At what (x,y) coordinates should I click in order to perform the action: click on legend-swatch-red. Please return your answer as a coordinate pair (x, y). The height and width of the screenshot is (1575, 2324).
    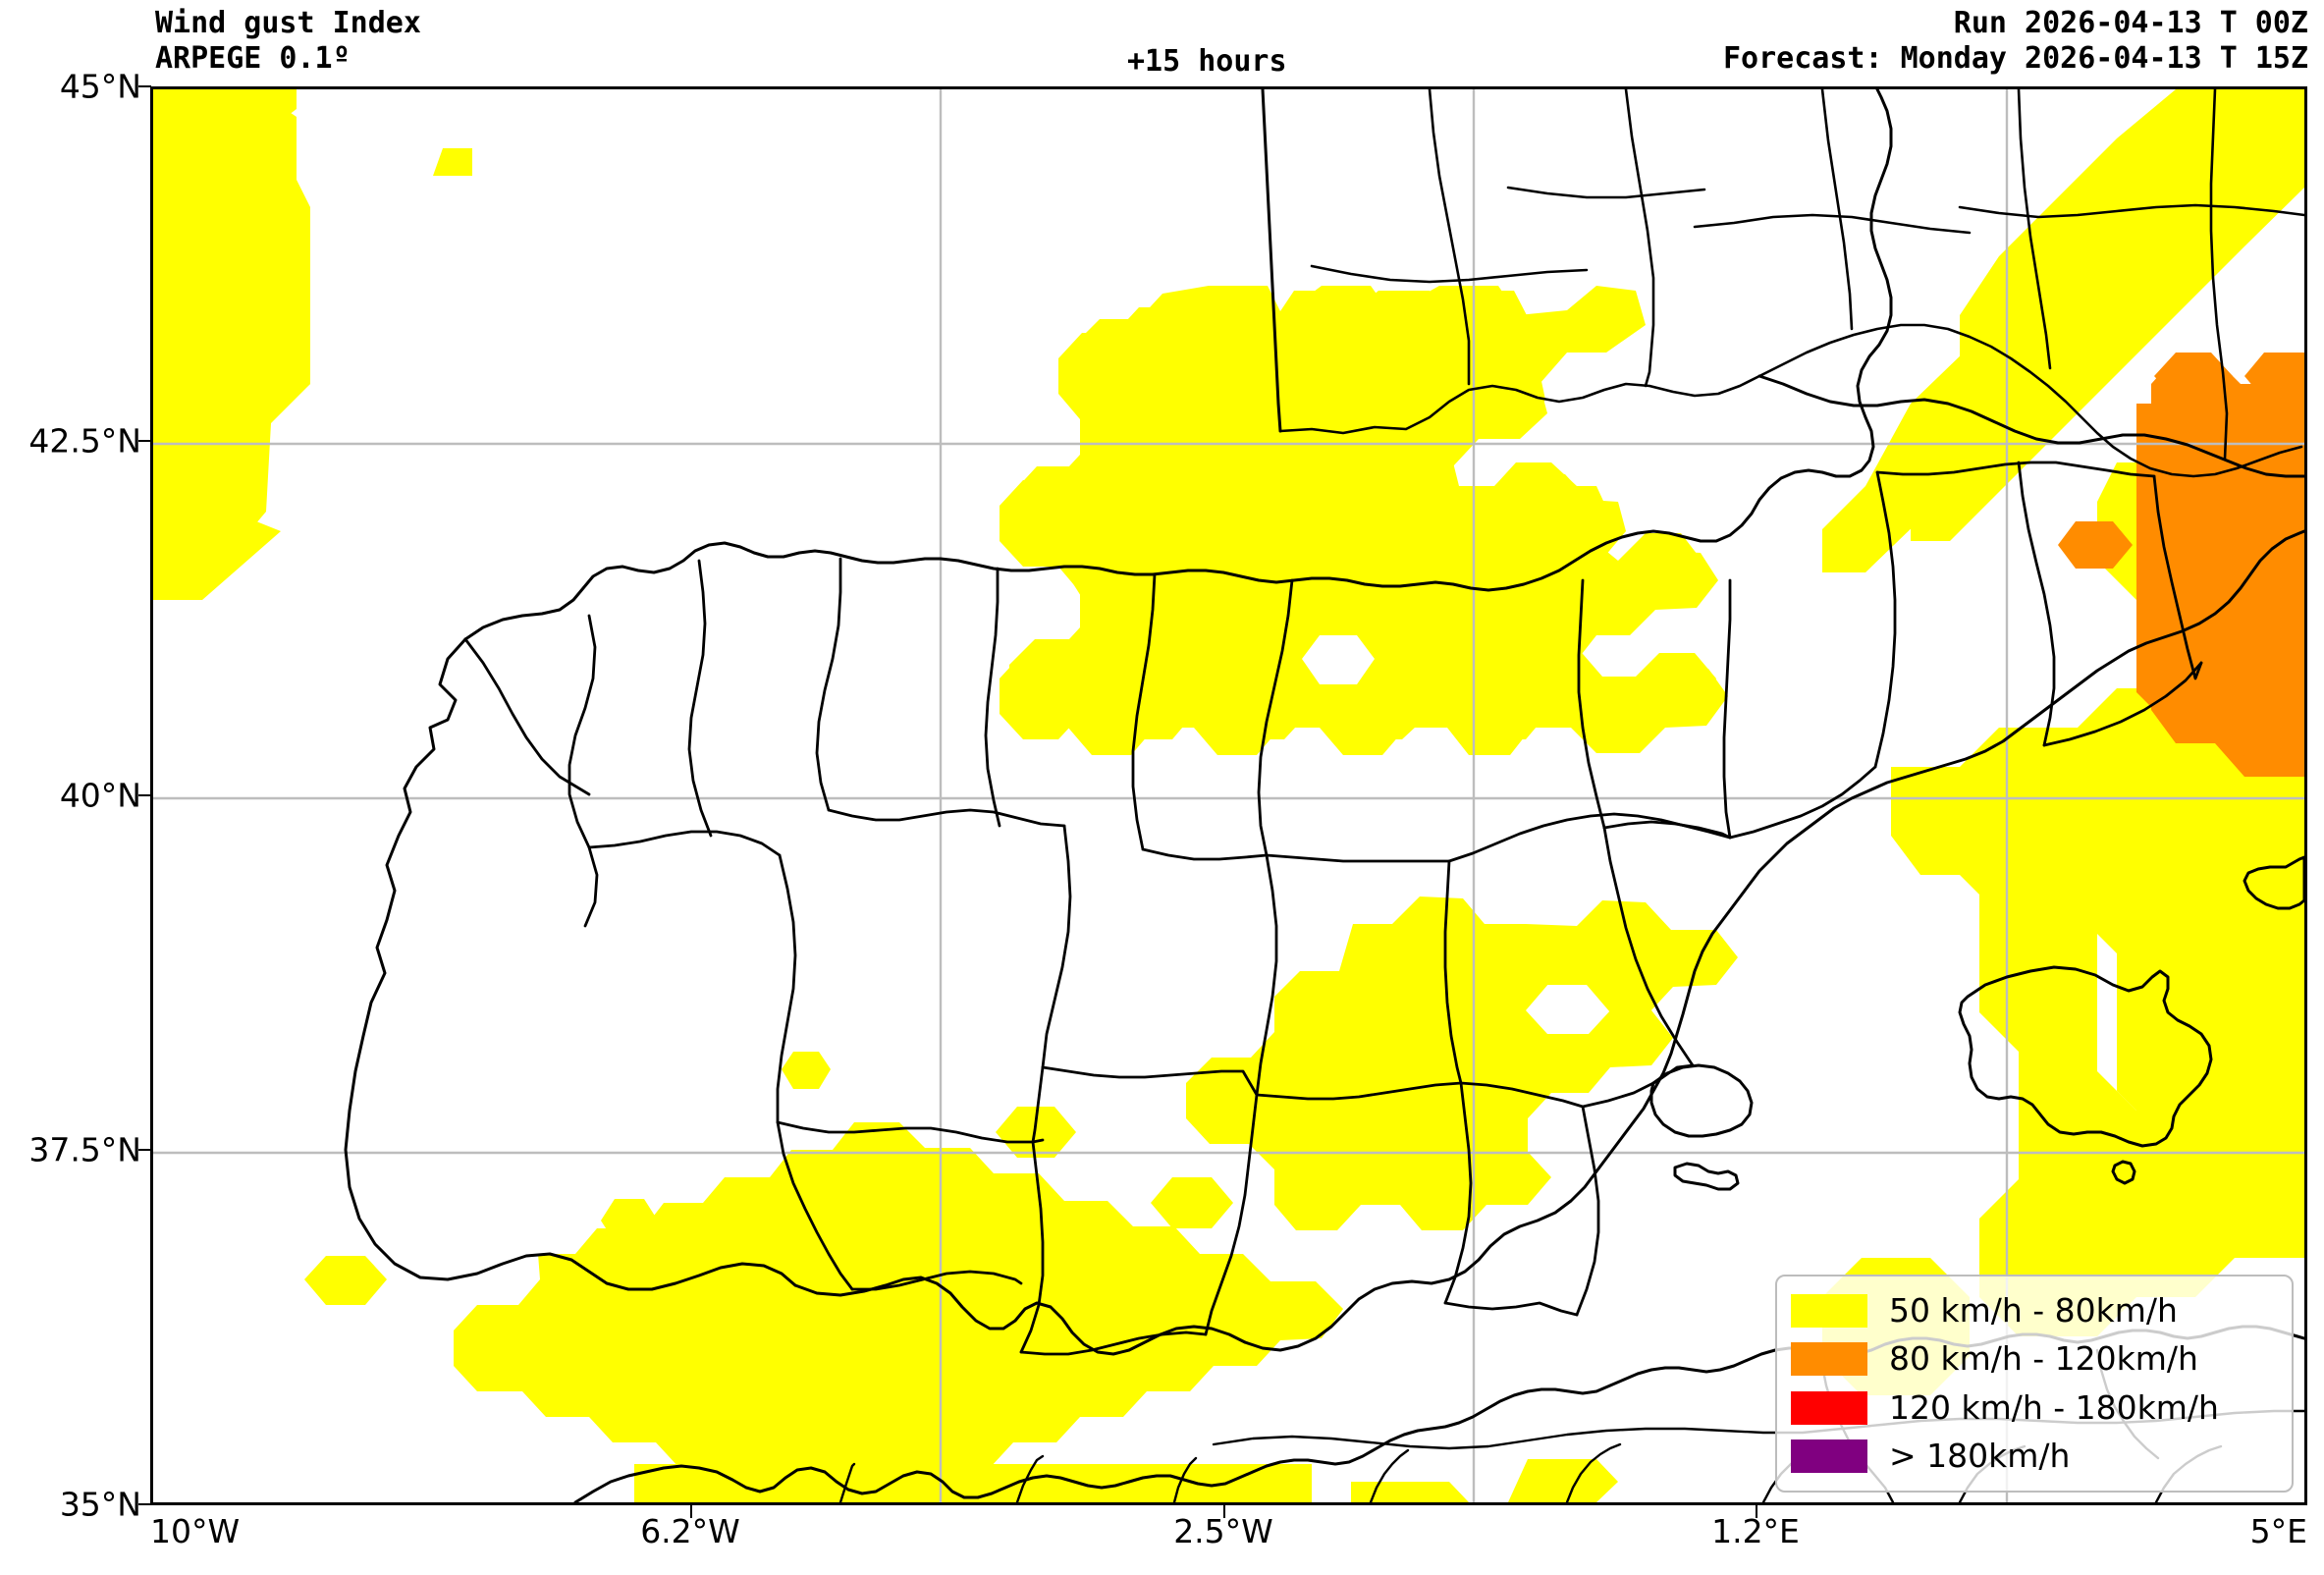
    Looking at the image, I should click on (1829, 1407).